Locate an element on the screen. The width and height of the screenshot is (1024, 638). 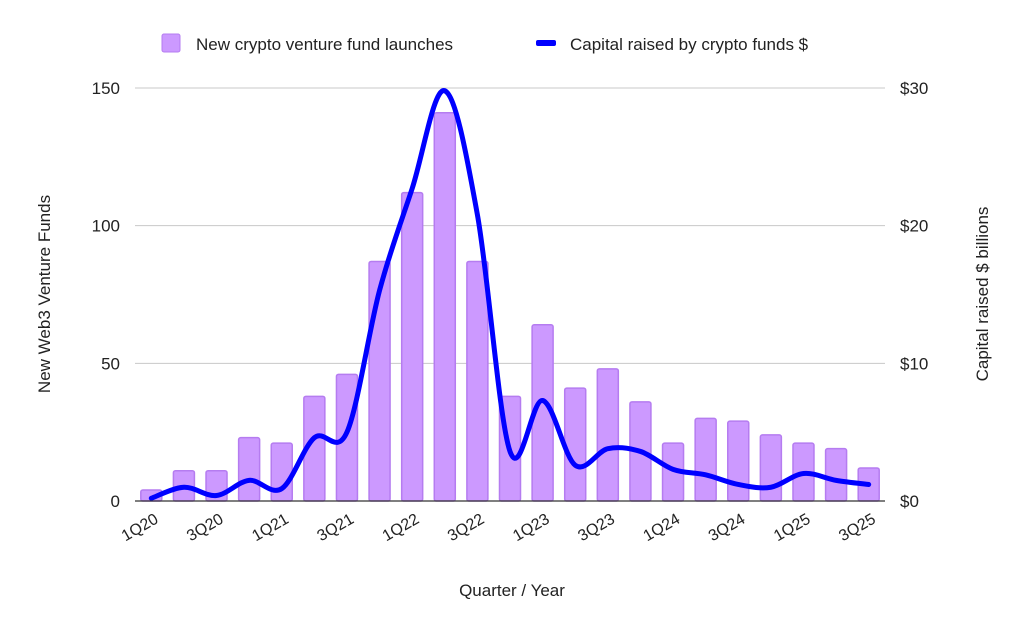
bar-3Q24 is located at coordinates (738, 461).